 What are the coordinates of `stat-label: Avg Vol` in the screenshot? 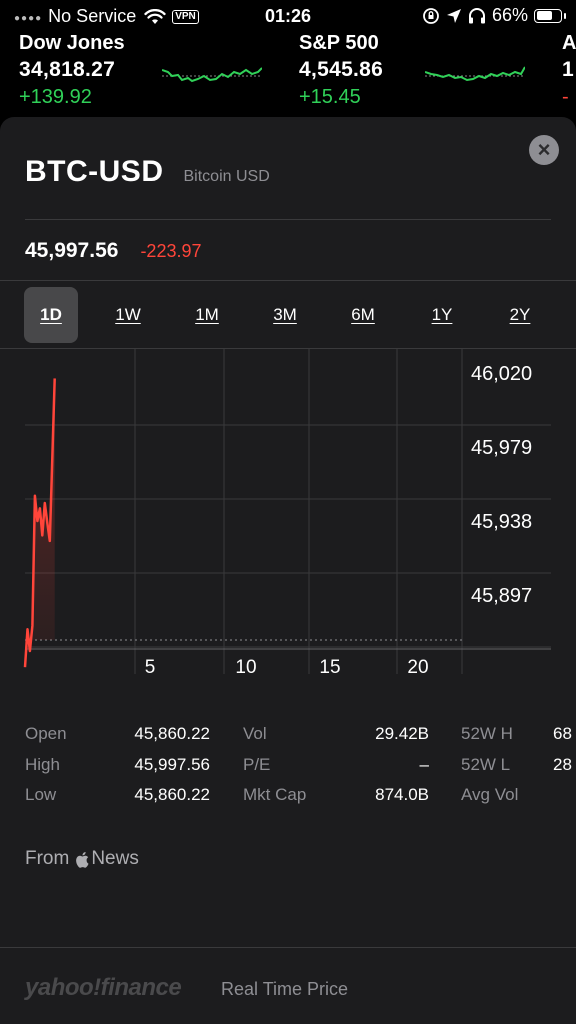 It's located at (490, 794).